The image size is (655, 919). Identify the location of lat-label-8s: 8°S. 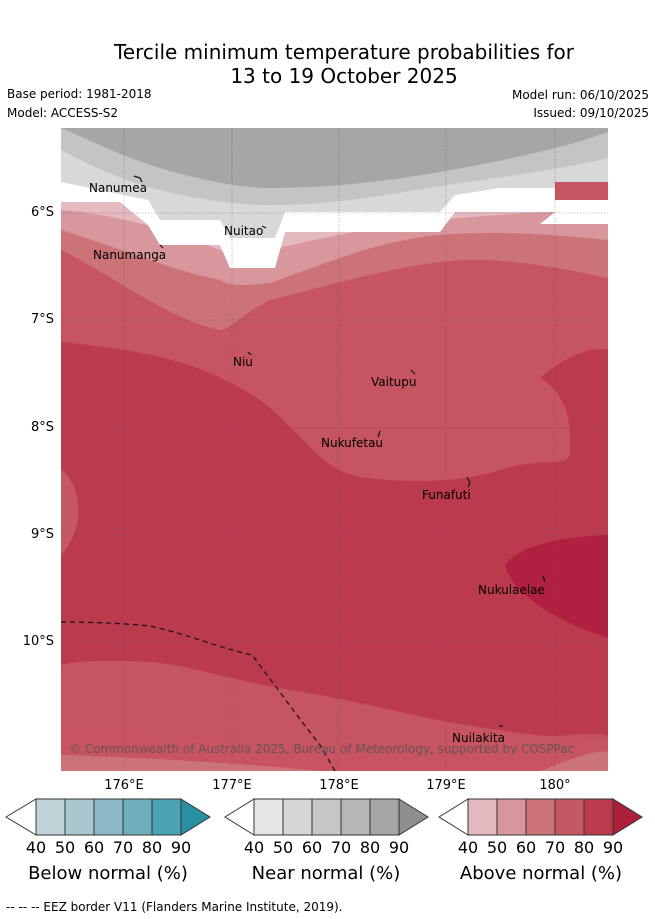
(42, 427).